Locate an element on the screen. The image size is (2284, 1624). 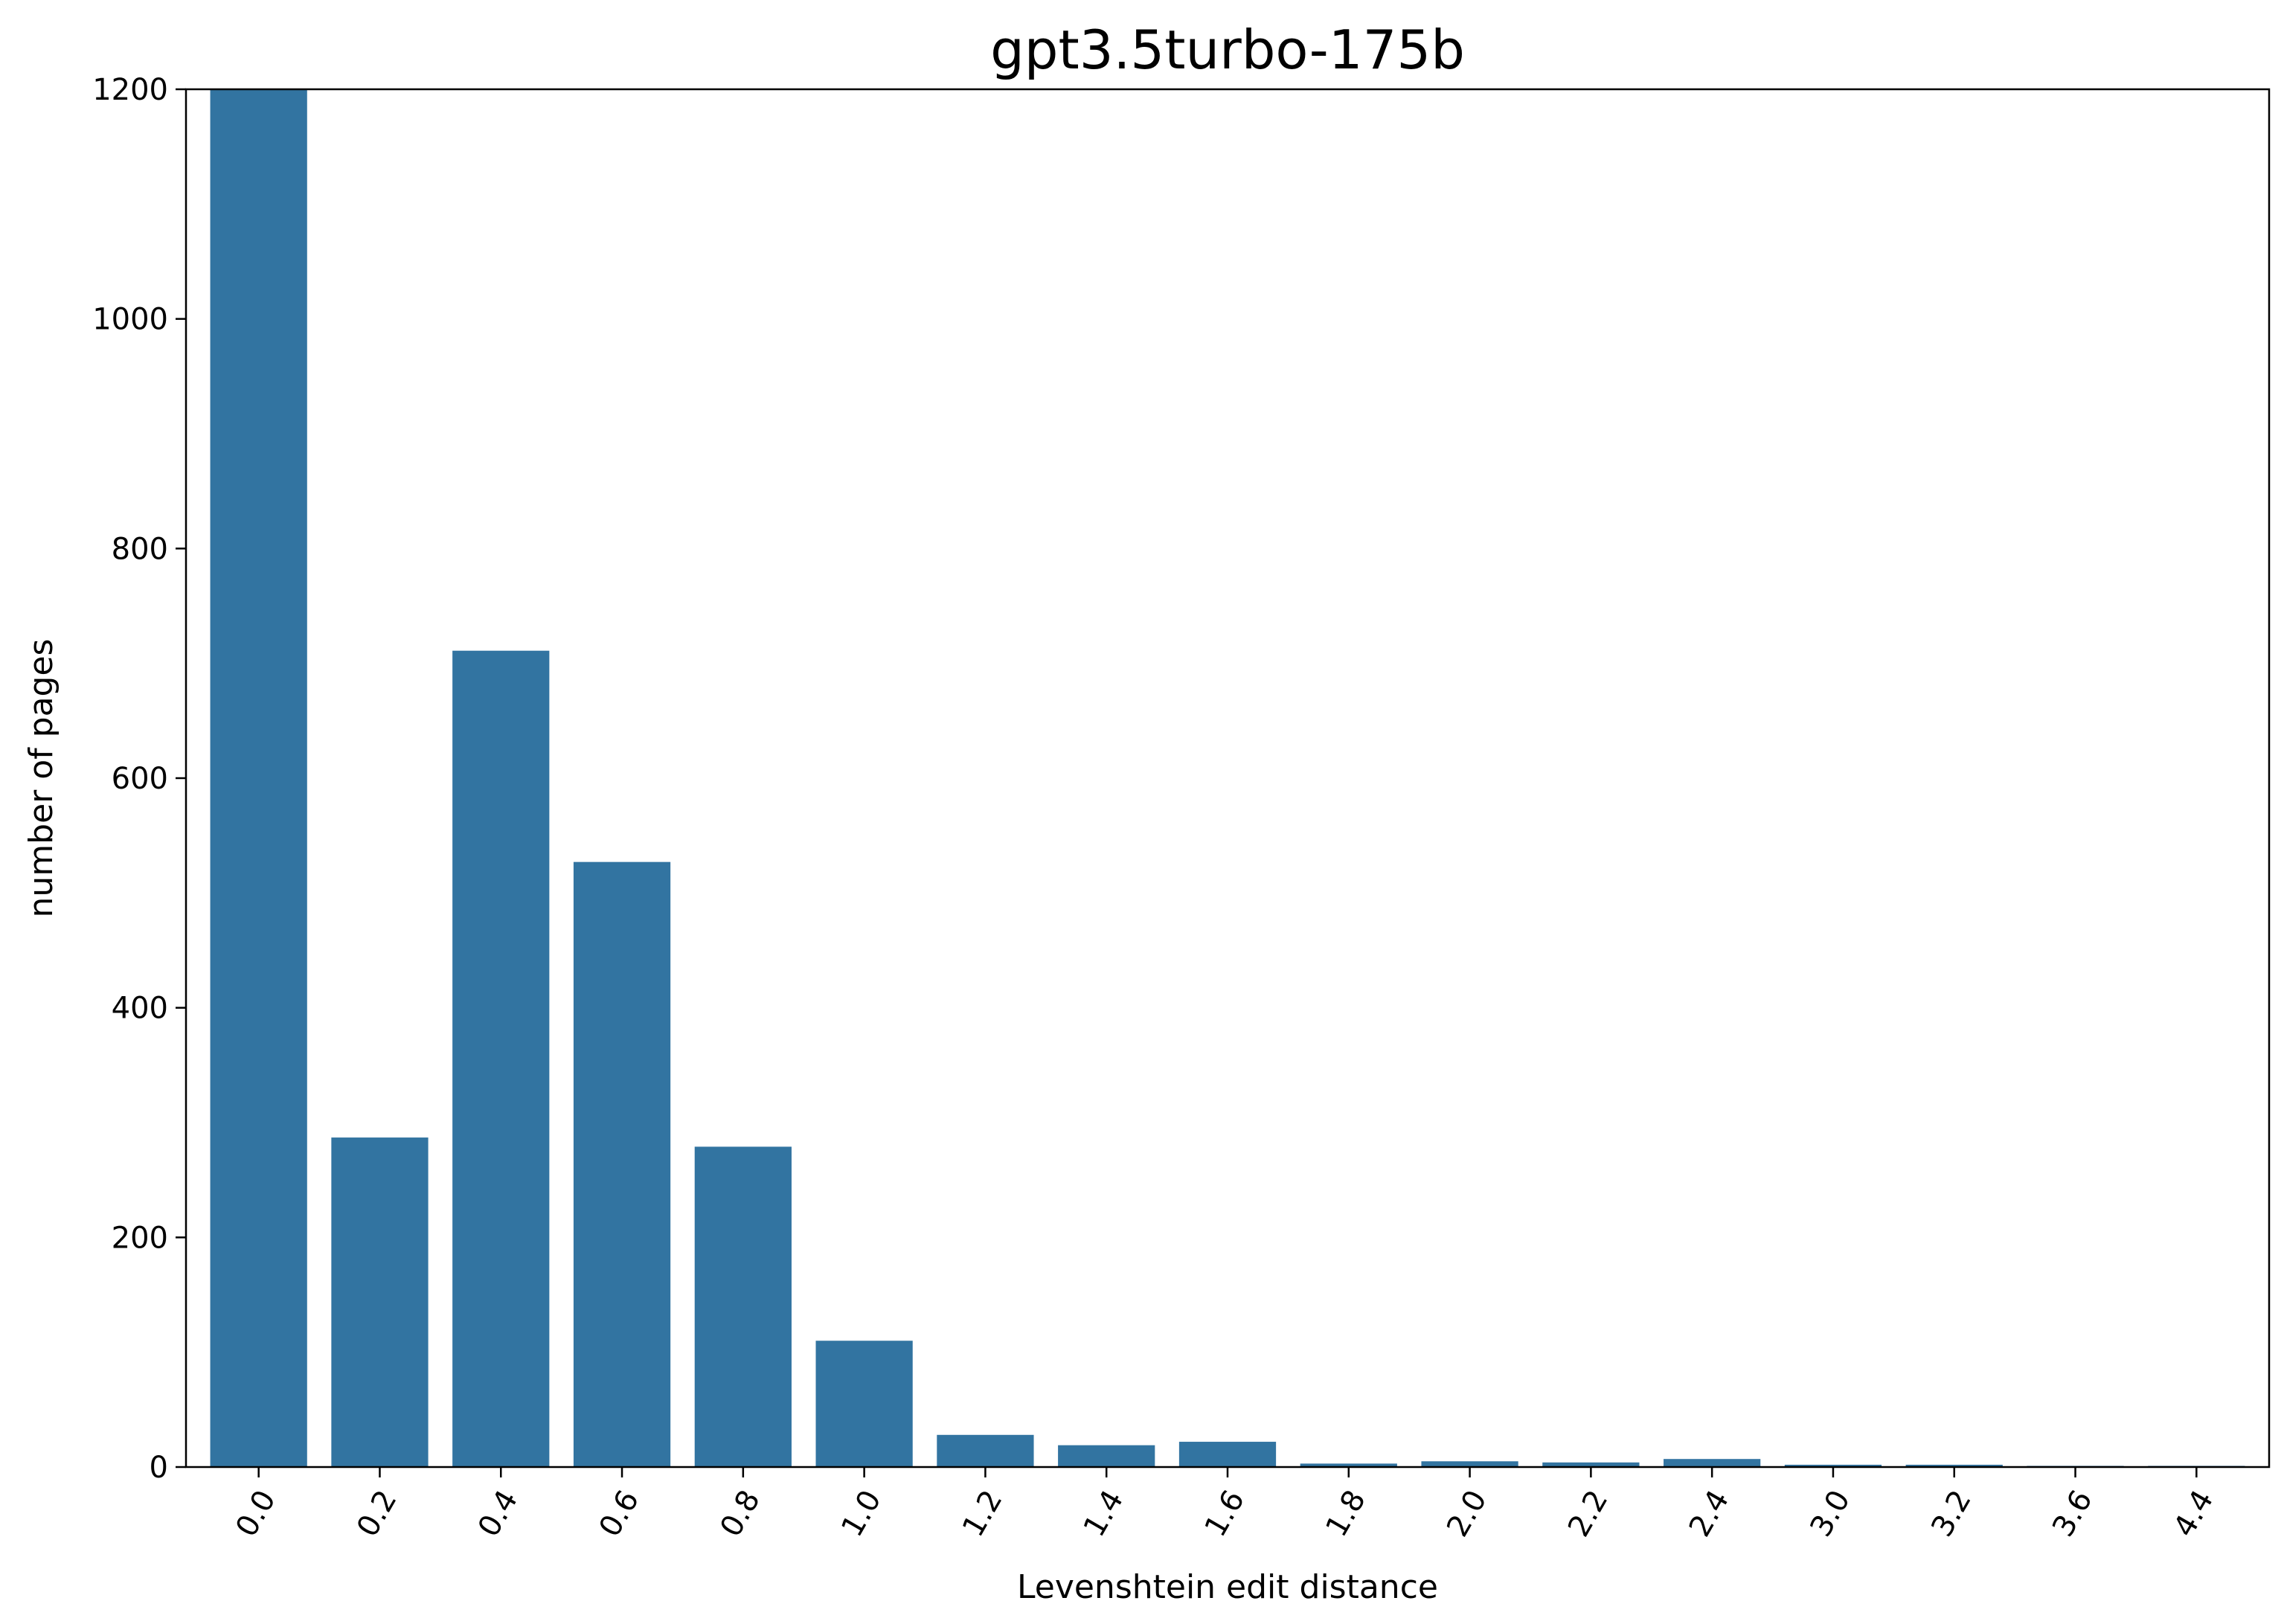
y-tick-label: 600 is located at coordinates (140, 779).